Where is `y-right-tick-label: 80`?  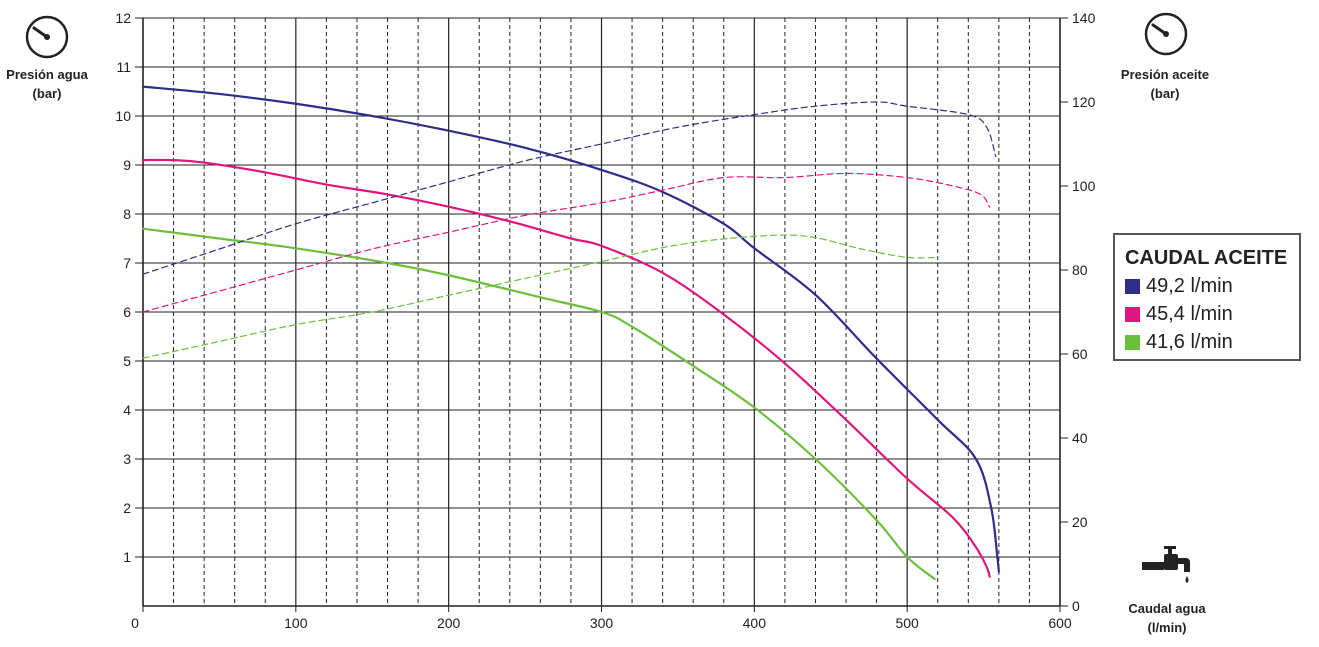 y-right-tick-label: 80 is located at coordinates (1080, 270).